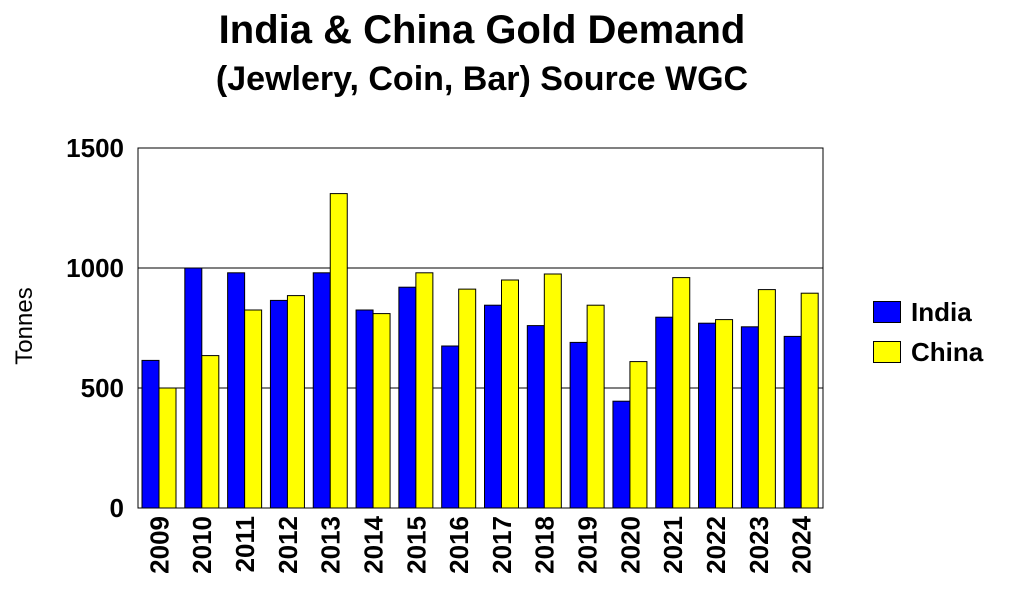 This screenshot has height=603, width=1014. Describe the element at coordinates (245, 544) in the screenshot. I see `x-tick-label: 2011` at that location.